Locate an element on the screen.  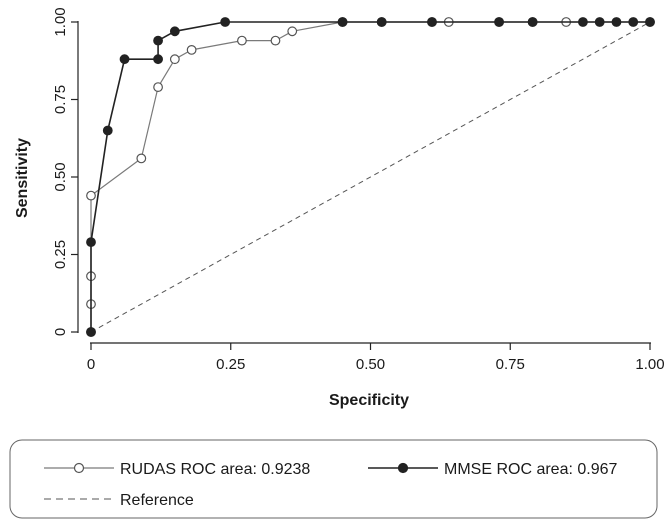
x-tick-label: 0.75 is located at coordinates (510, 364).